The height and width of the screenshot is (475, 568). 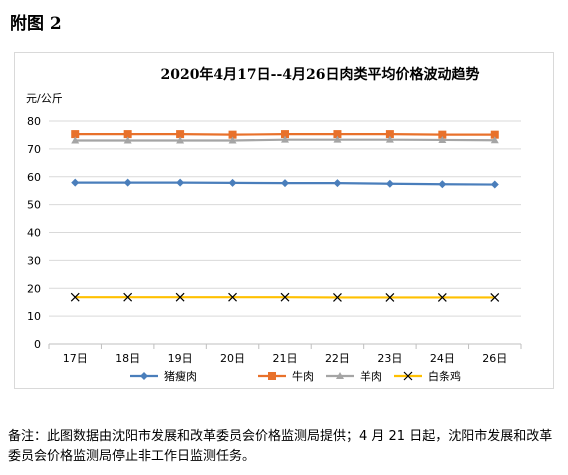 I want to click on x-tick-label: 17日, so click(x=75, y=358).